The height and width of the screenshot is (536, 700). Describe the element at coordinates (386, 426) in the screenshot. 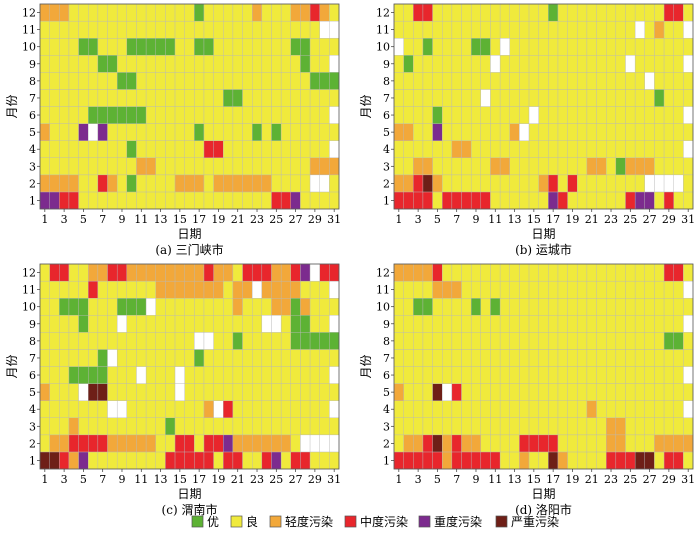

I see `y-tick-label: 3` at that location.